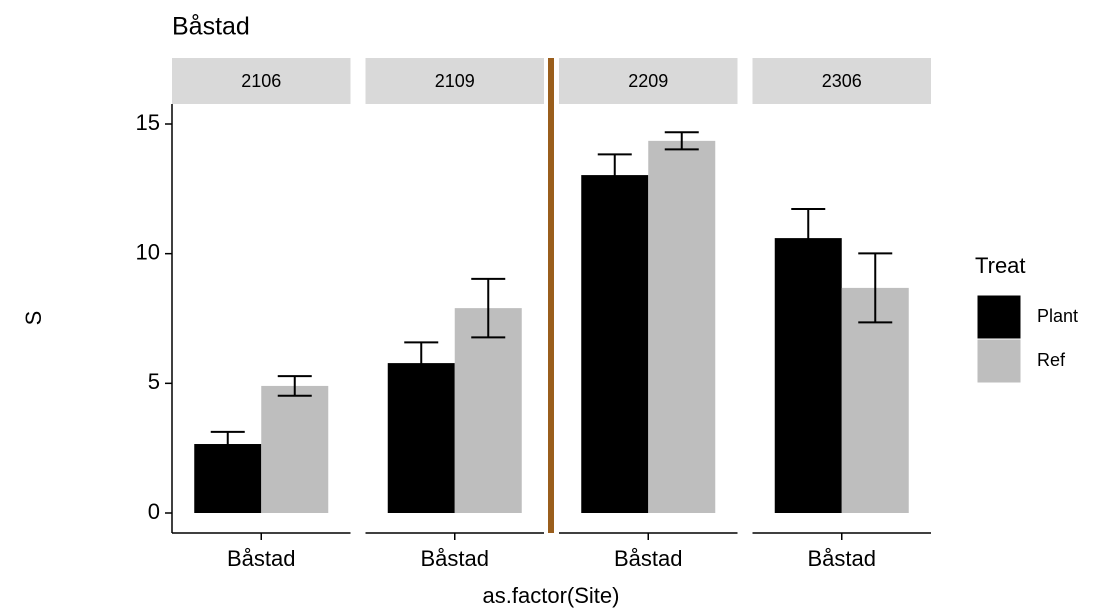  What do you see at coordinates (148, 251) in the screenshot?
I see `y-tick-label: 10` at bounding box center [148, 251].